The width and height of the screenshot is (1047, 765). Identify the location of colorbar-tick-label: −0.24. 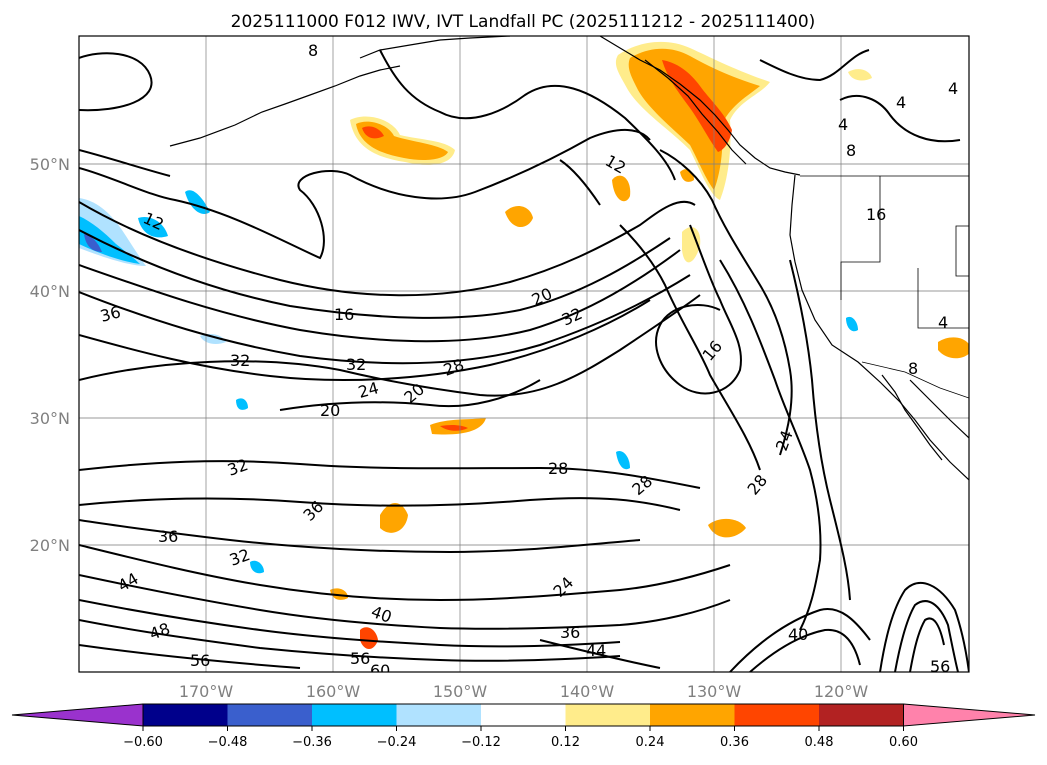
(397, 742).